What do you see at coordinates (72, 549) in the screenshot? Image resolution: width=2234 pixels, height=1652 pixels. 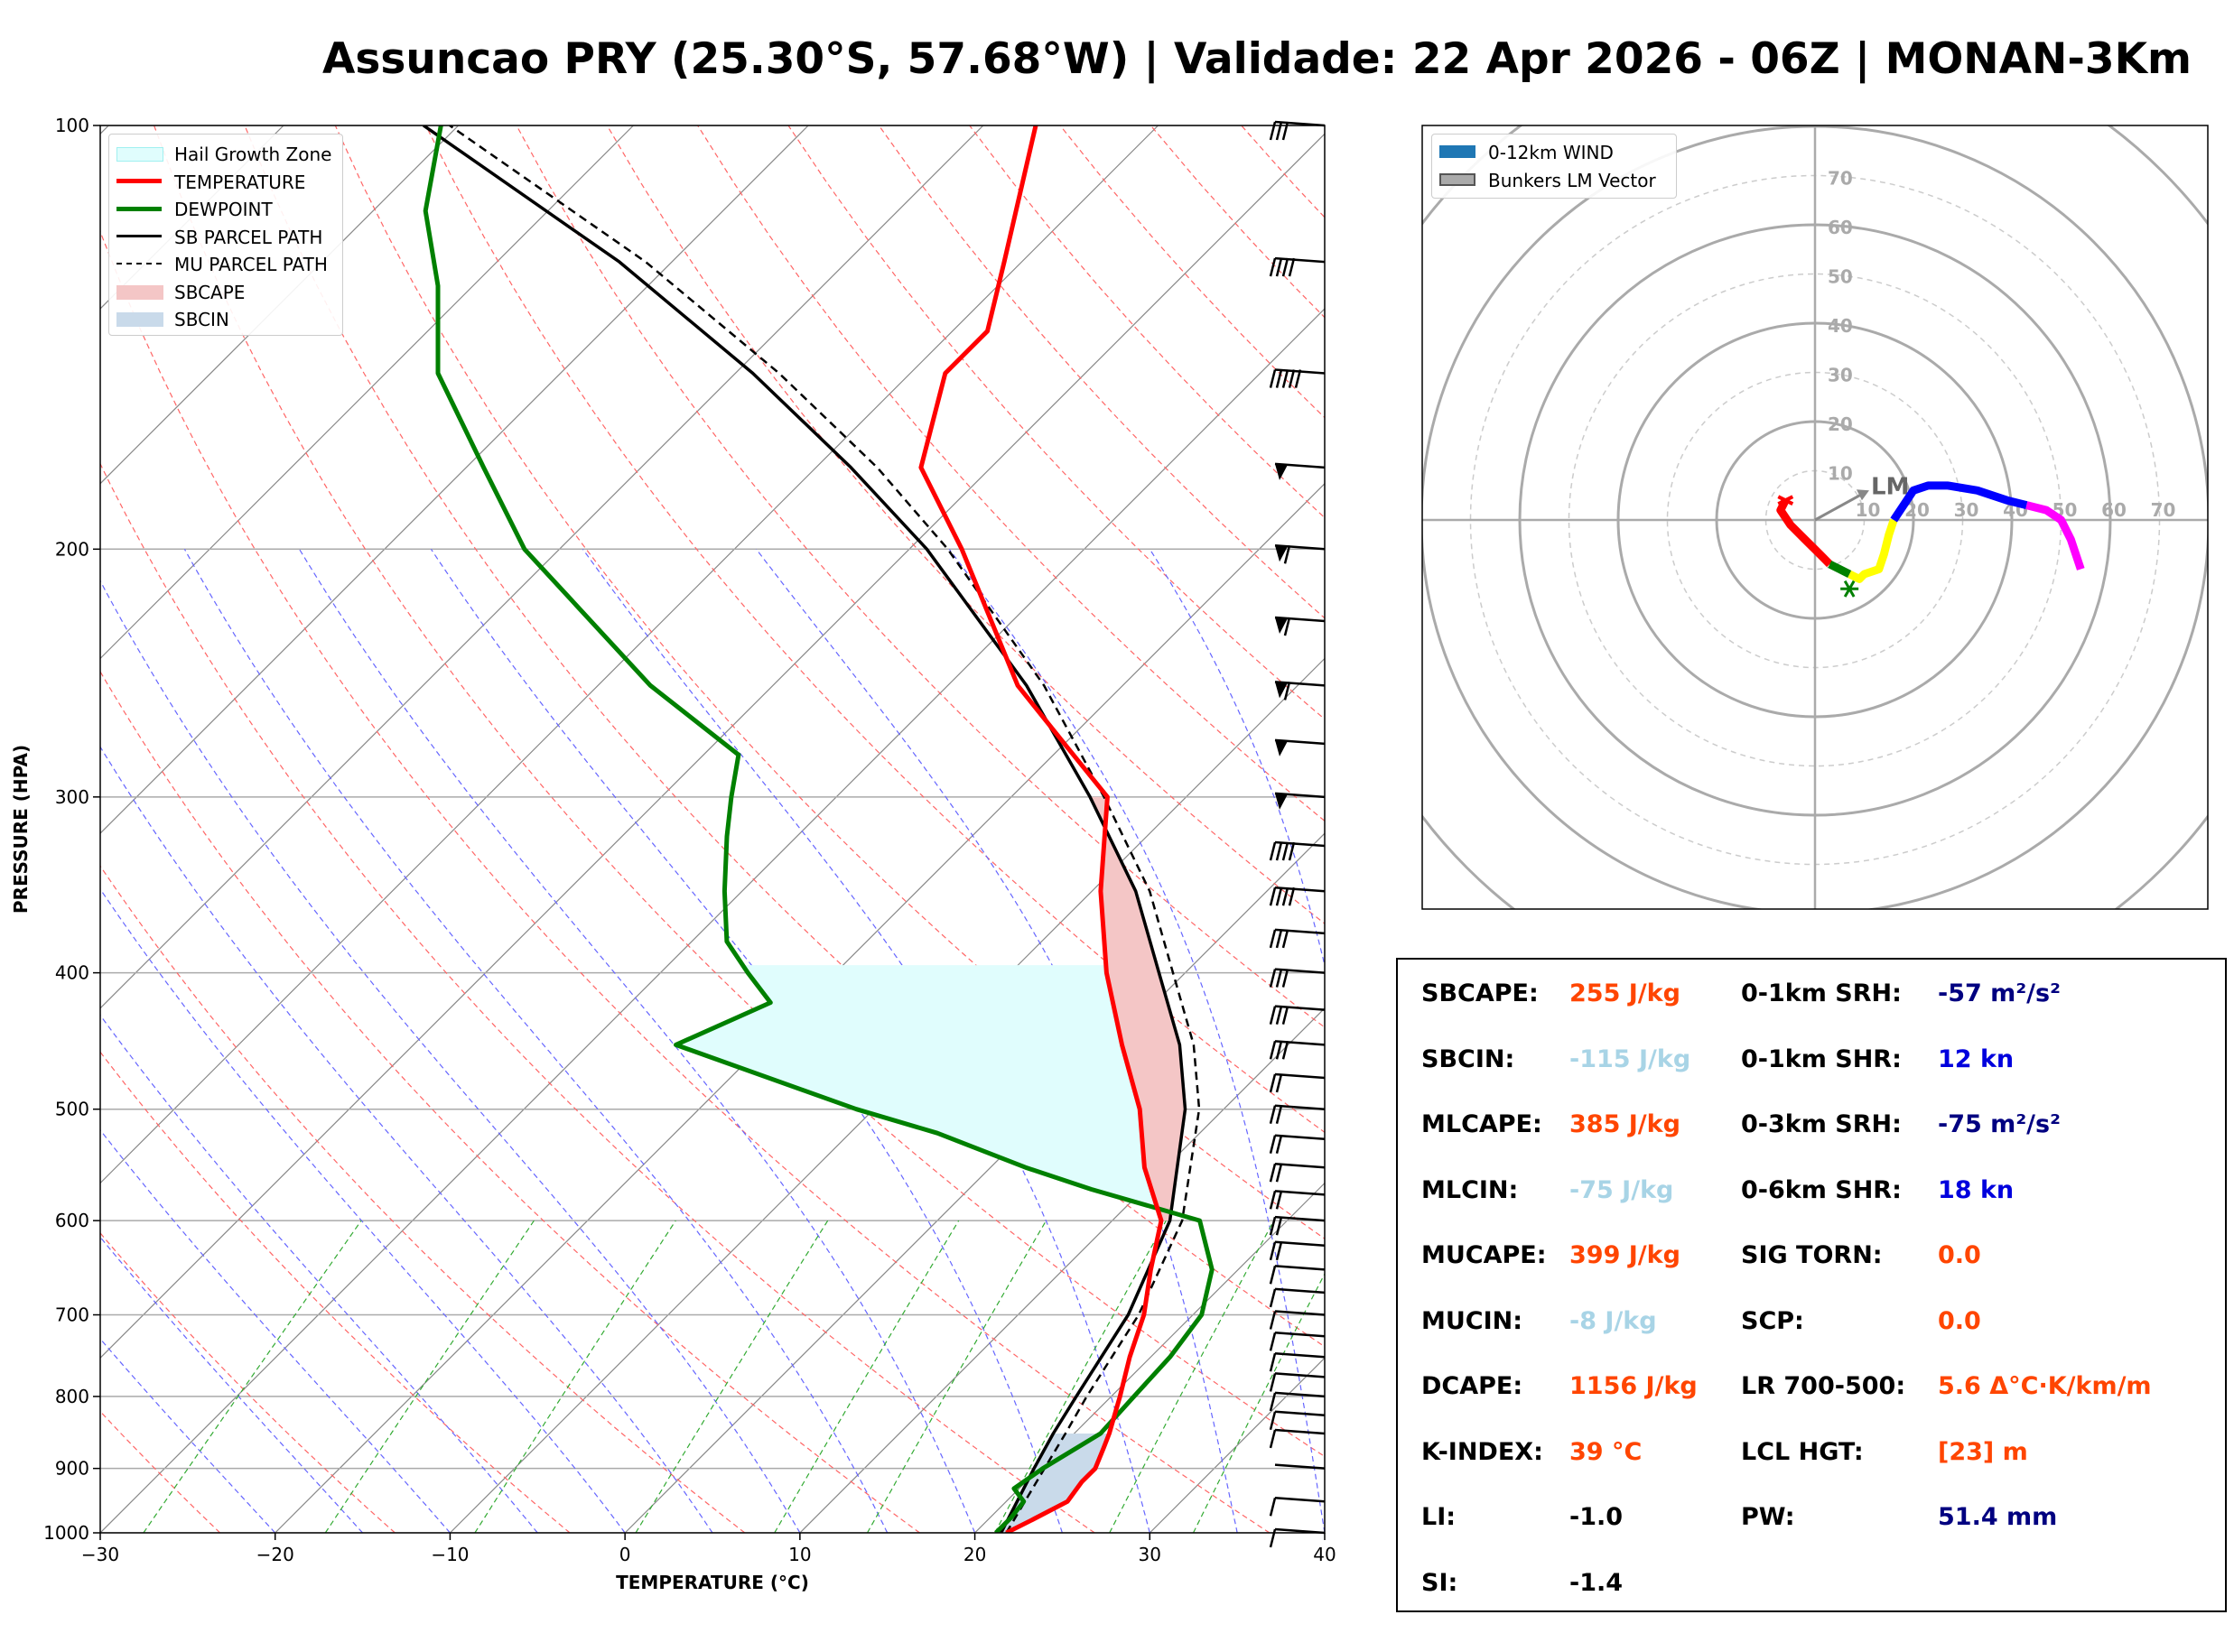 I see `y-tick-label: 200` at bounding box center [72, 549].